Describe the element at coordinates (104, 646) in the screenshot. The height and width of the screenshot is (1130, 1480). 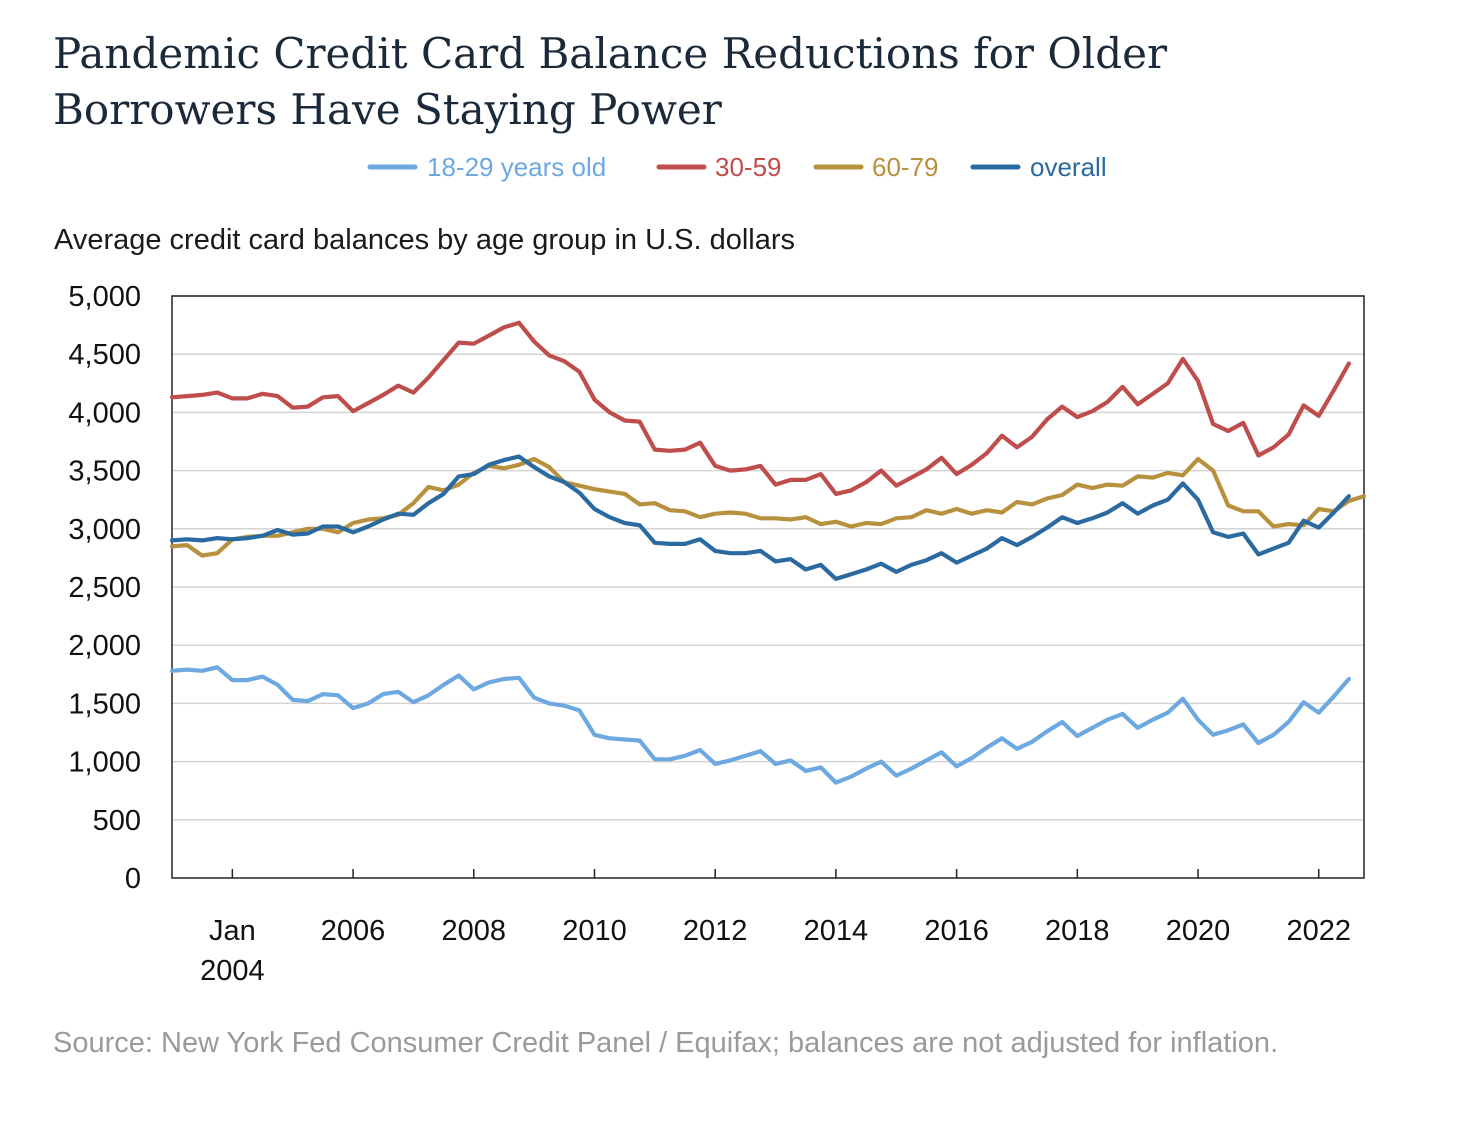
I see `y-tick-label: 2,000` at that location.